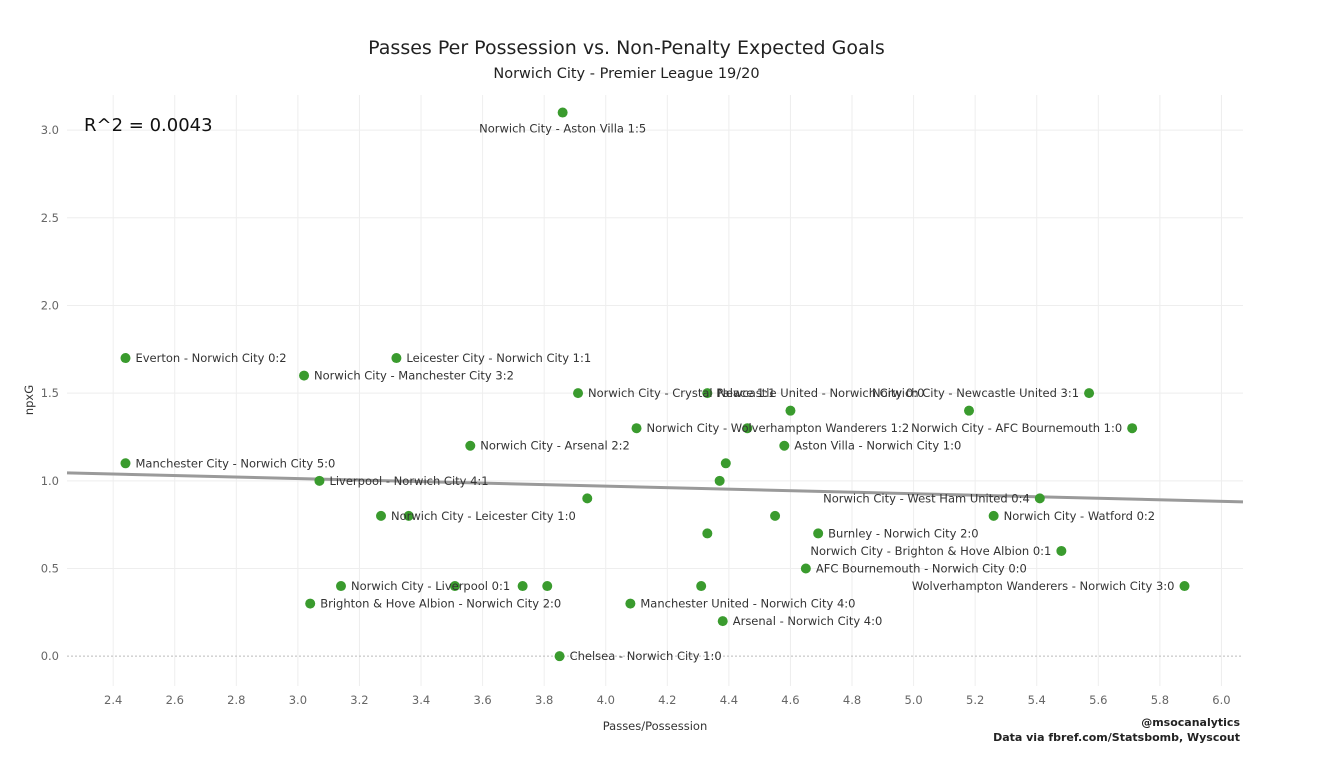 The image size is (1320, 774). What do you see at coordinates (921, 569) in the screenshot?
I see `point-label: AFC Bournemouth - Norwich City 0:0` at bounding box center [921, 569].